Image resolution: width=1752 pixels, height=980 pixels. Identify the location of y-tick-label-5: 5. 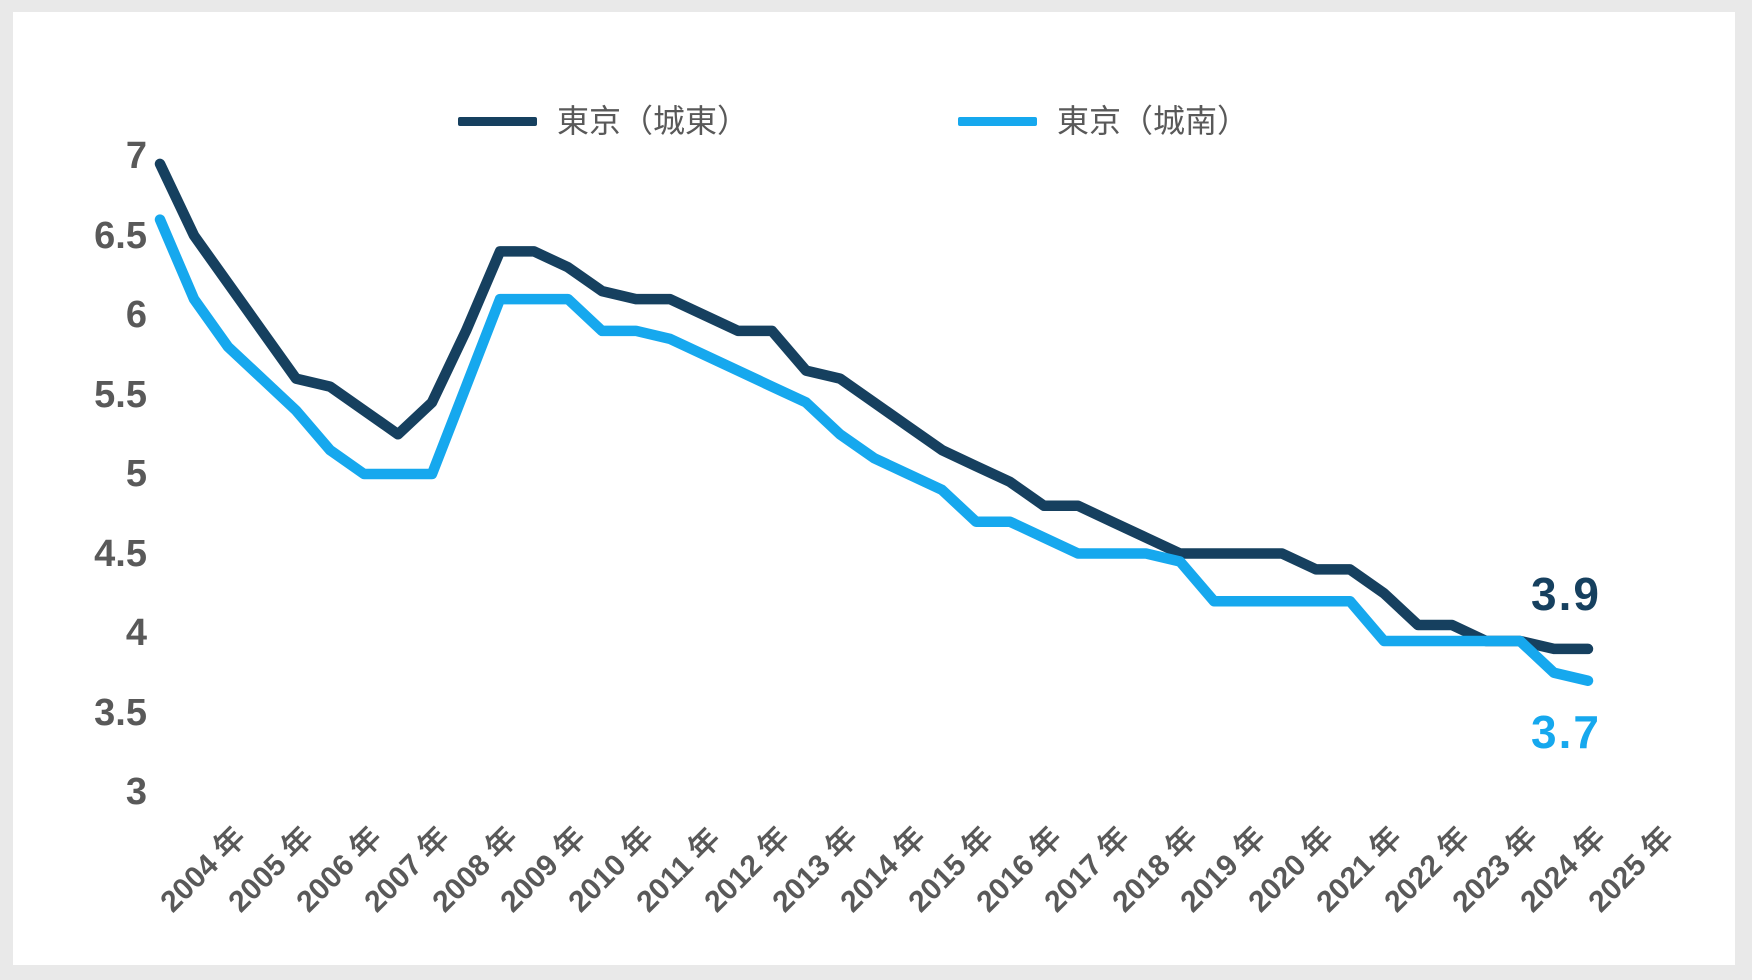
(136, 474).